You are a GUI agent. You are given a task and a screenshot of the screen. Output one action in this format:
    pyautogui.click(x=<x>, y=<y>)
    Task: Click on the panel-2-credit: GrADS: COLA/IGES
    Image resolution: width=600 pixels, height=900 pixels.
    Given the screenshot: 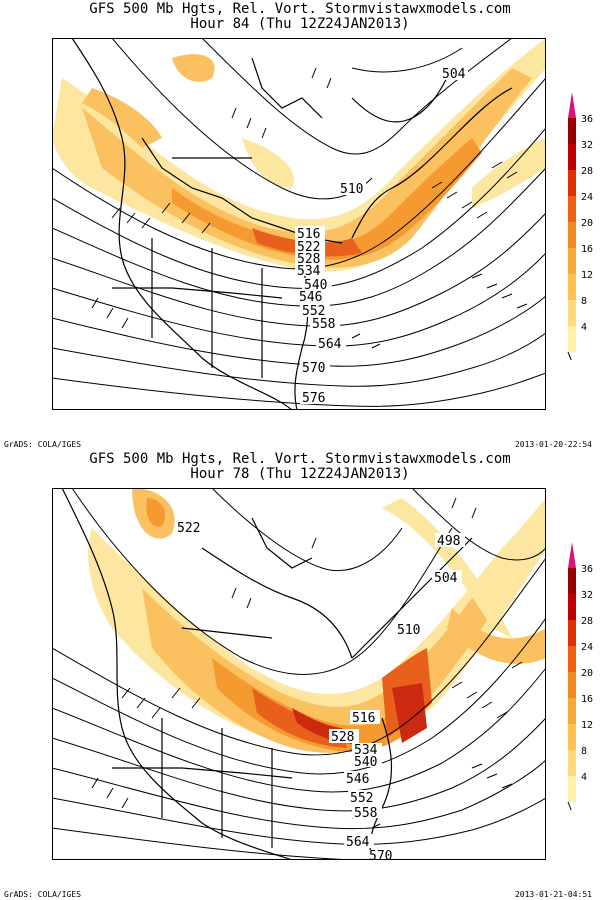 What is the action you would take?
    pyautogui.click(x=43, y=894)
    